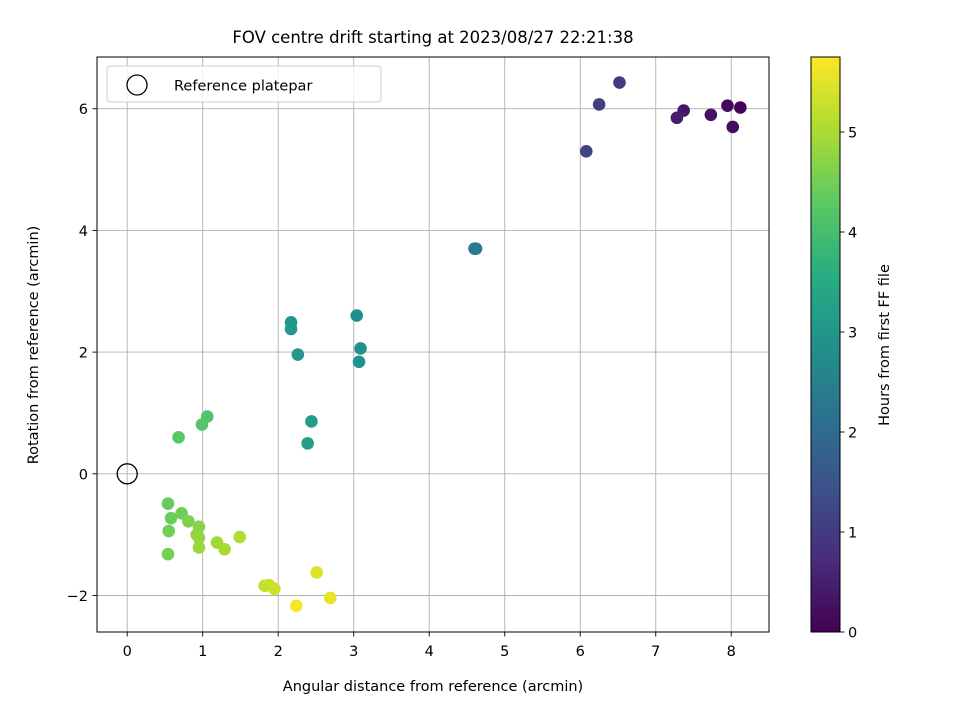 This screenshot has width=960, height=720. I want to click on colorbar-tick-label: 3, so click(852, 334).